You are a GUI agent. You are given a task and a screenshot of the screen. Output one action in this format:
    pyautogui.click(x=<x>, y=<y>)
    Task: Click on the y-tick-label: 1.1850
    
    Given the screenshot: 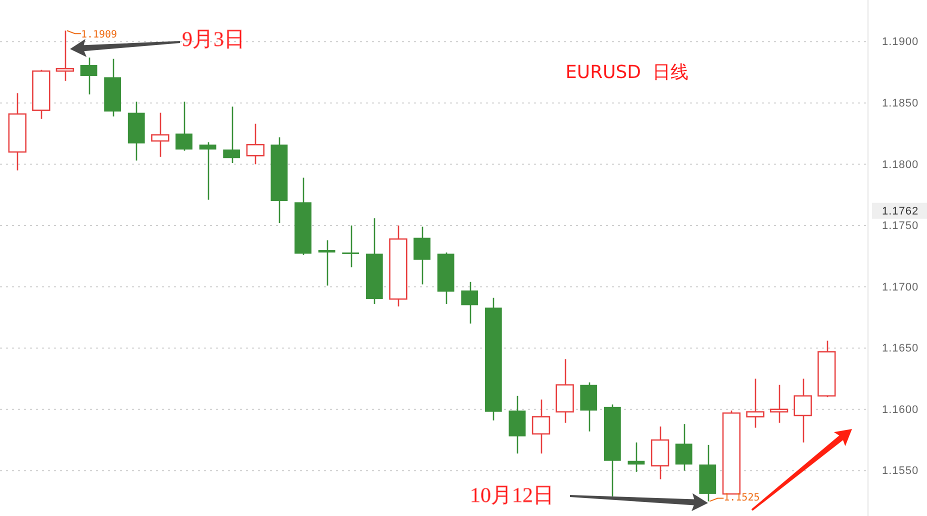 What is the action you would take?
    pyautogui.click(x=900, y=103)
    